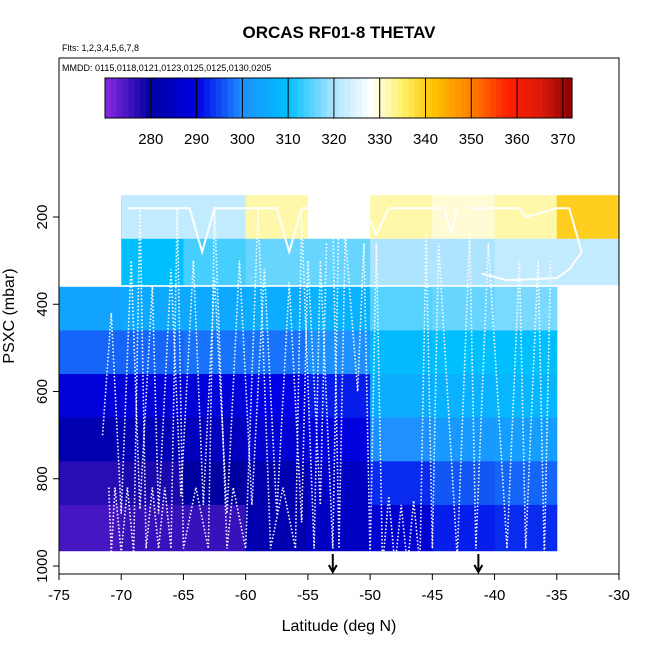  Describe the element at coordinates (42, 478) in the screenshot. I see `y-tick-label: 800` at that location.